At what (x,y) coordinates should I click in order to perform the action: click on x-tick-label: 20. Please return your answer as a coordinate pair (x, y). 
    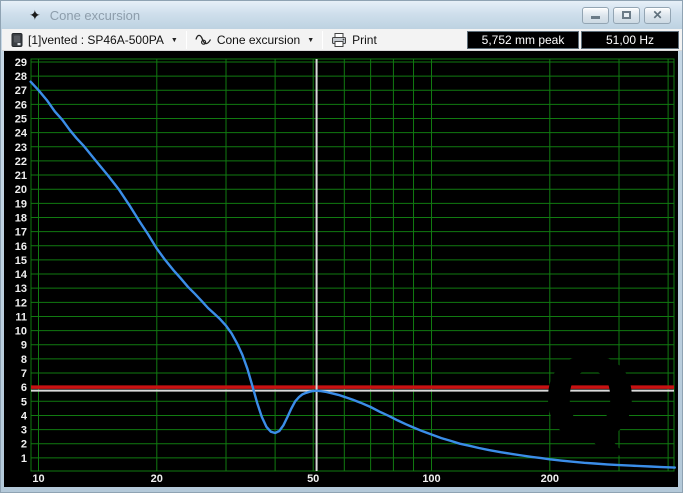
    Looking at the image, I should click on (157, 479).